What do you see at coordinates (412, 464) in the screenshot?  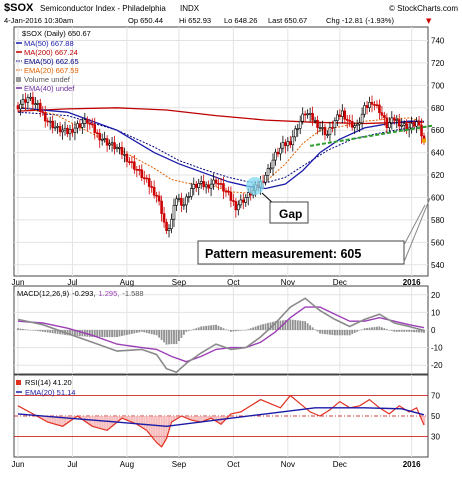 I see `x-tick-label-lower: 2016` at bounding box center [412, 464].